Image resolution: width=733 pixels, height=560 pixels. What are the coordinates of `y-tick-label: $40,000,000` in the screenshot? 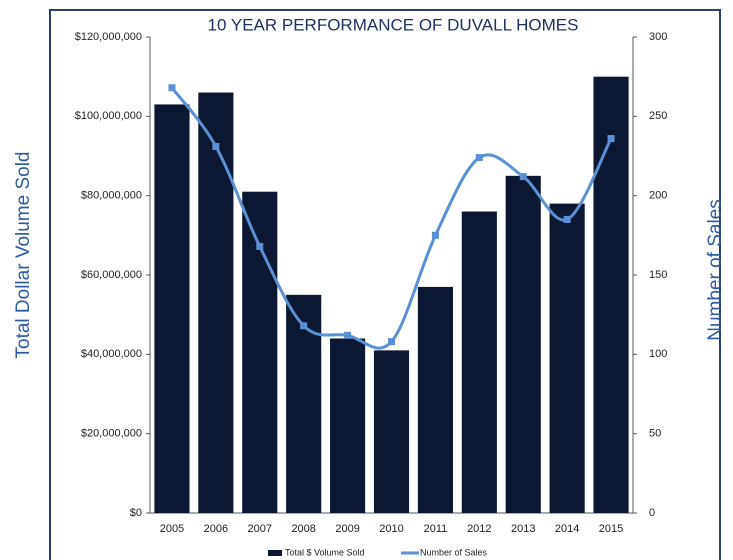 It's located at (111, 354).